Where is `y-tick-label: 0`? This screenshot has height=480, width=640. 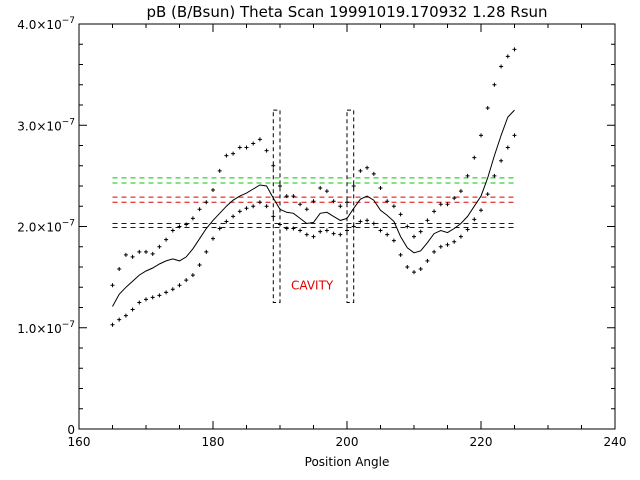
y-tick-label: 0 is located at coordinates (71, 430).